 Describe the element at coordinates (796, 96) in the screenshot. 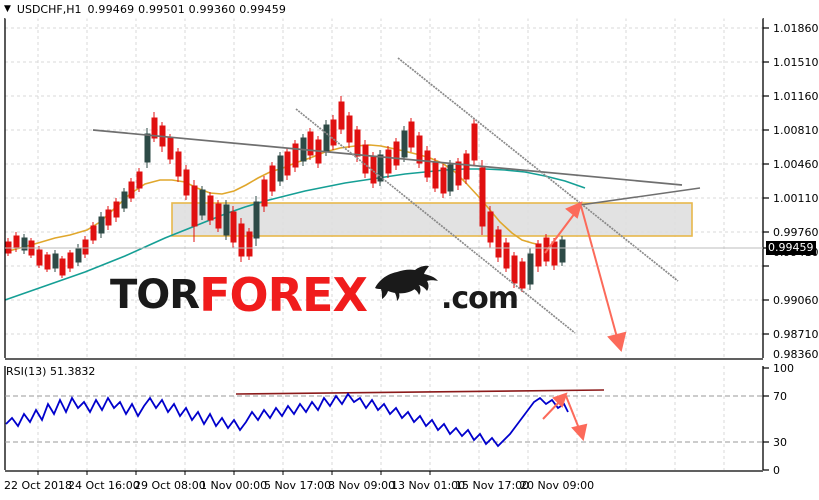

I see `price-tick-2: 1.01160` at that location.